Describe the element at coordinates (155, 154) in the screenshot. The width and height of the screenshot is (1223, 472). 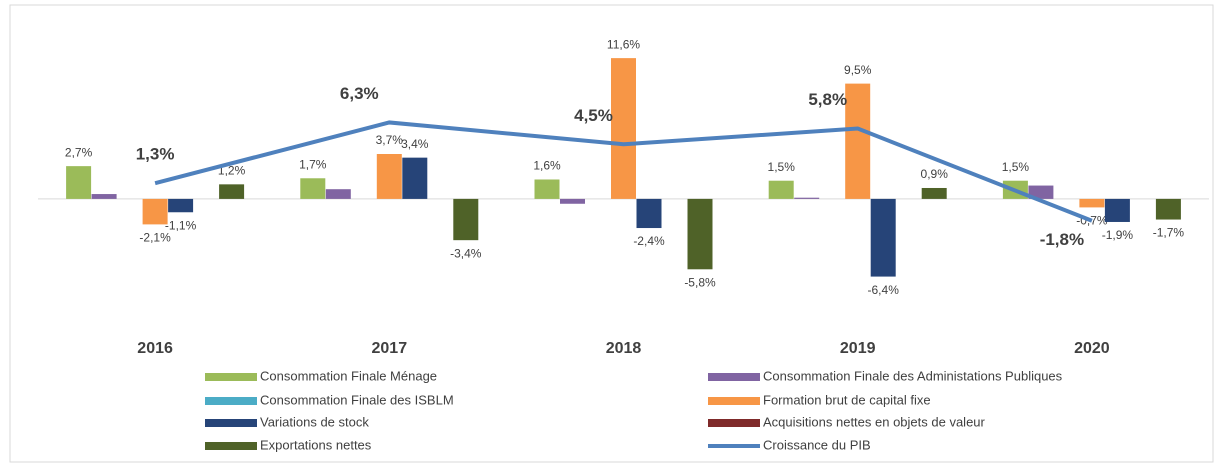
I see `line-label: 1,3%` at that location.